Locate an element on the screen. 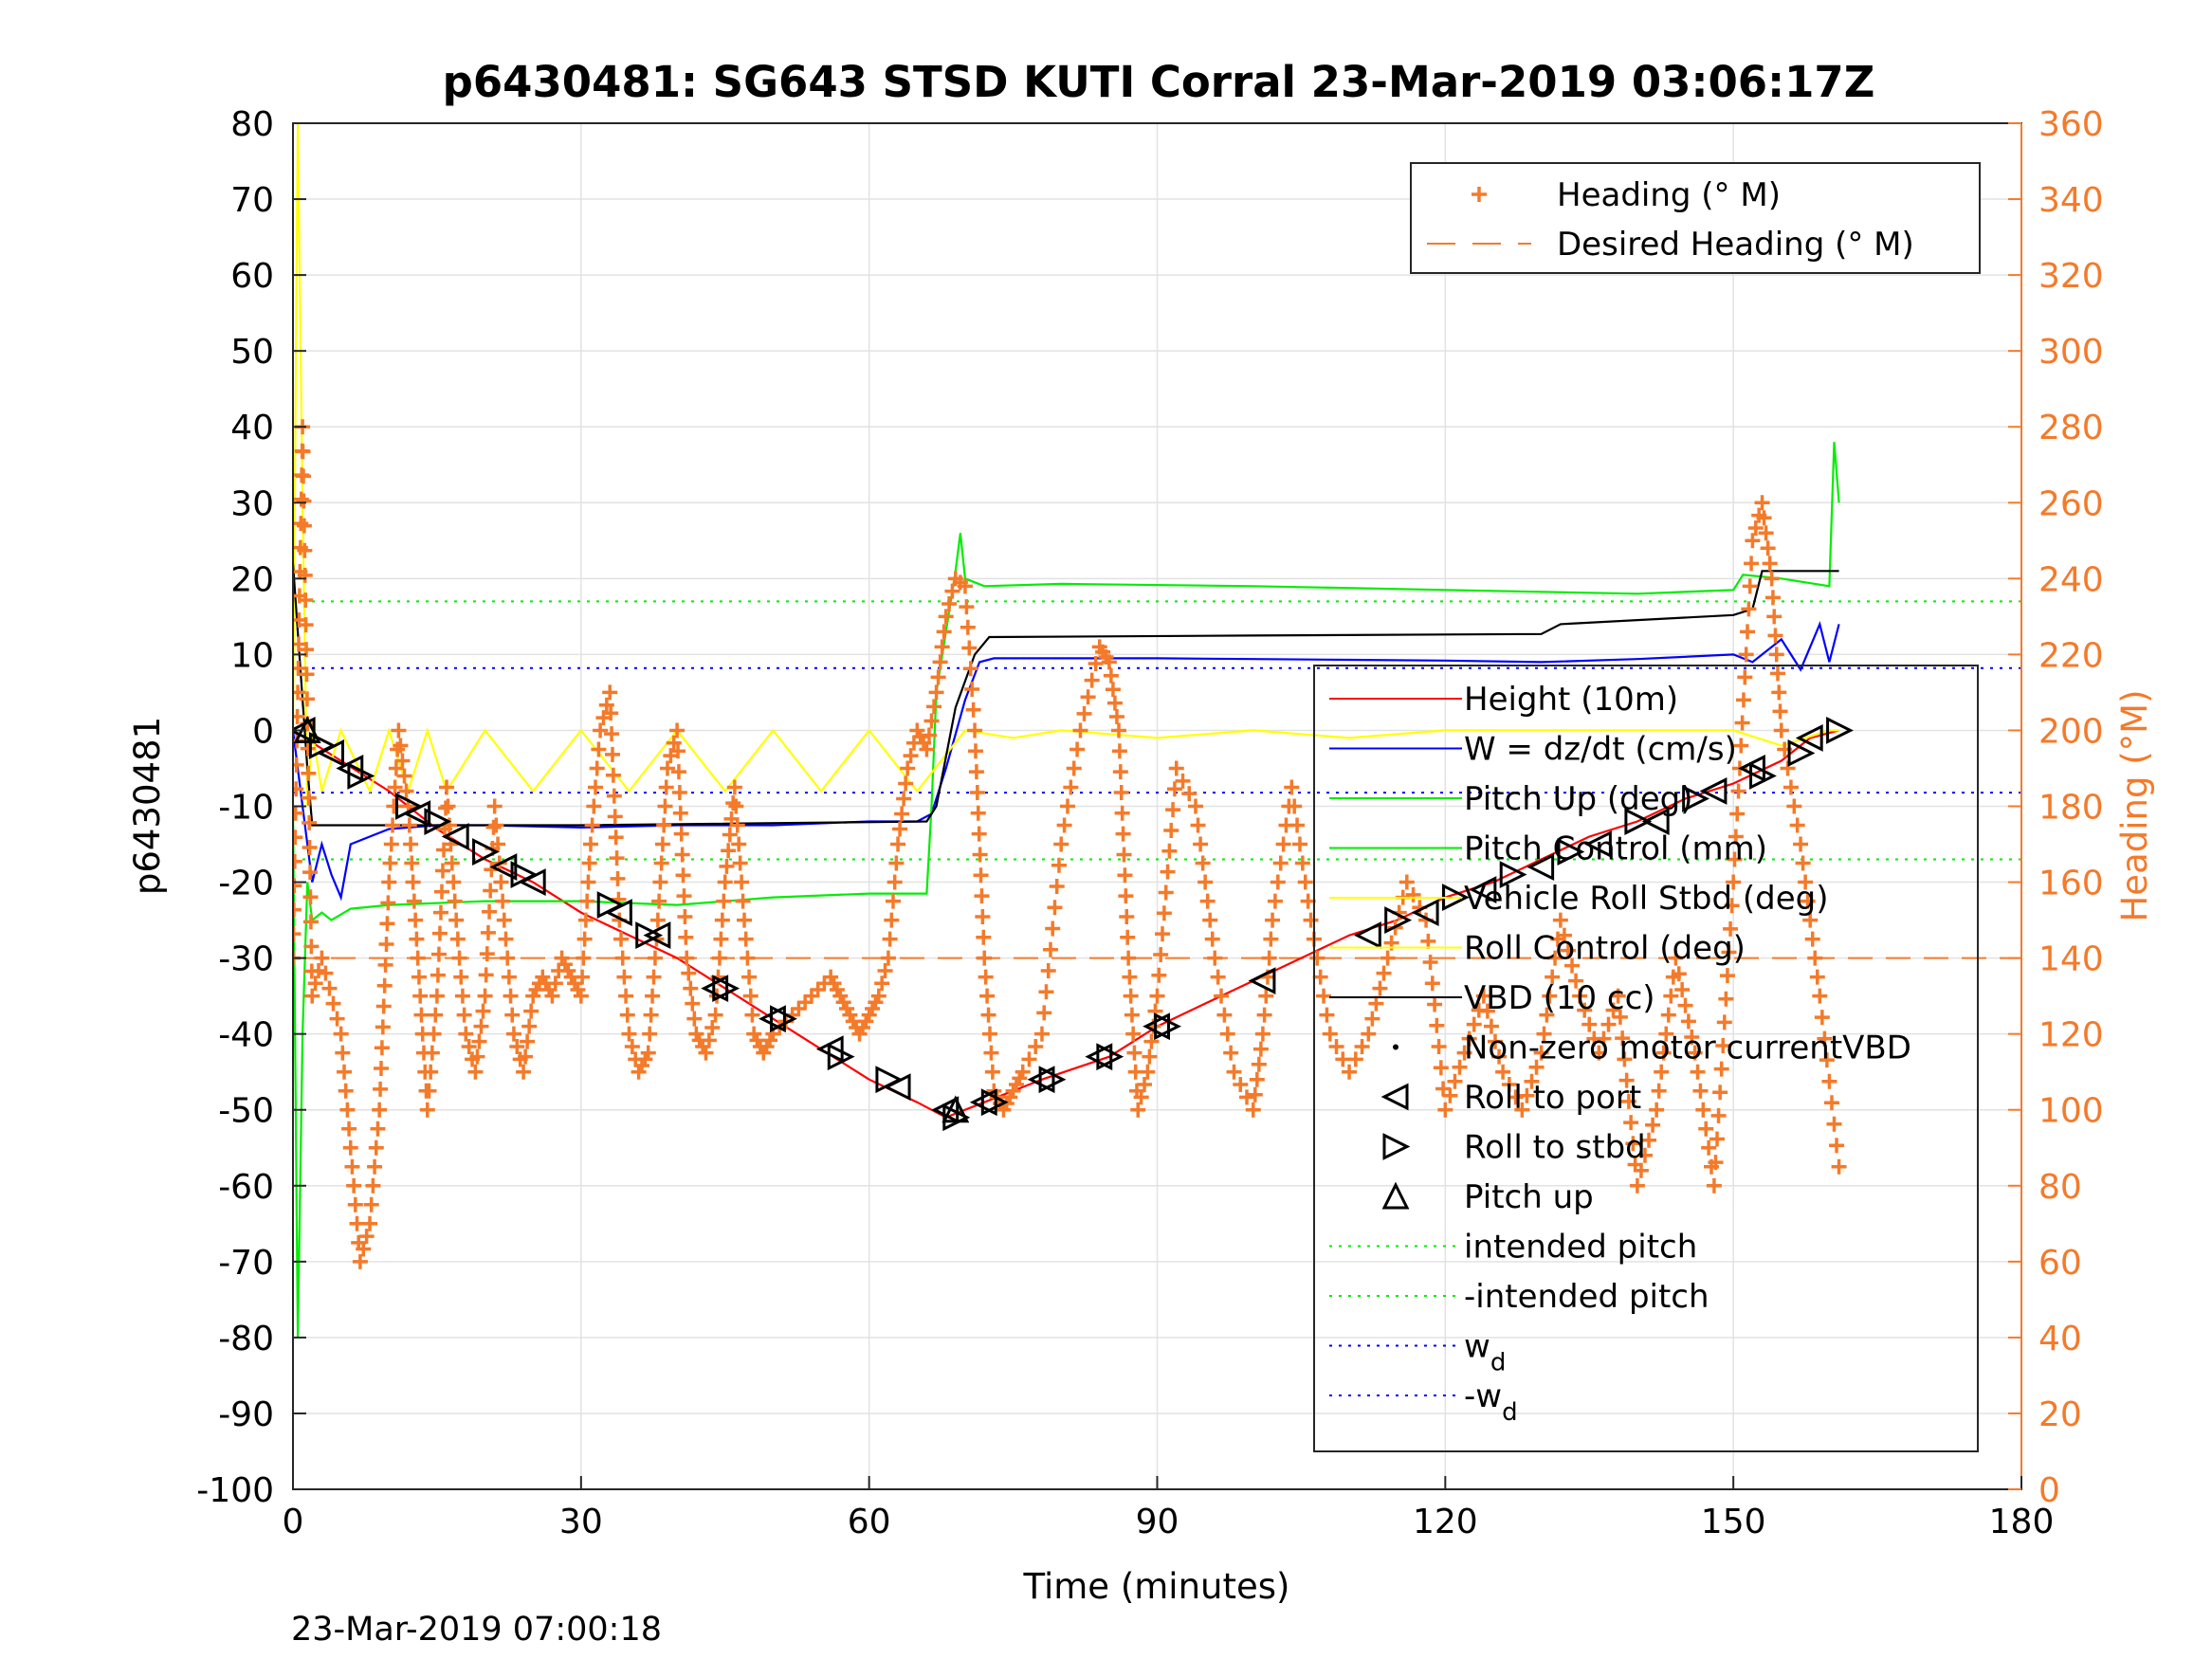 This screenshot has height=1659, width=2212. legend-label-text: Height (10m) is located at coordinates (1571, 700).